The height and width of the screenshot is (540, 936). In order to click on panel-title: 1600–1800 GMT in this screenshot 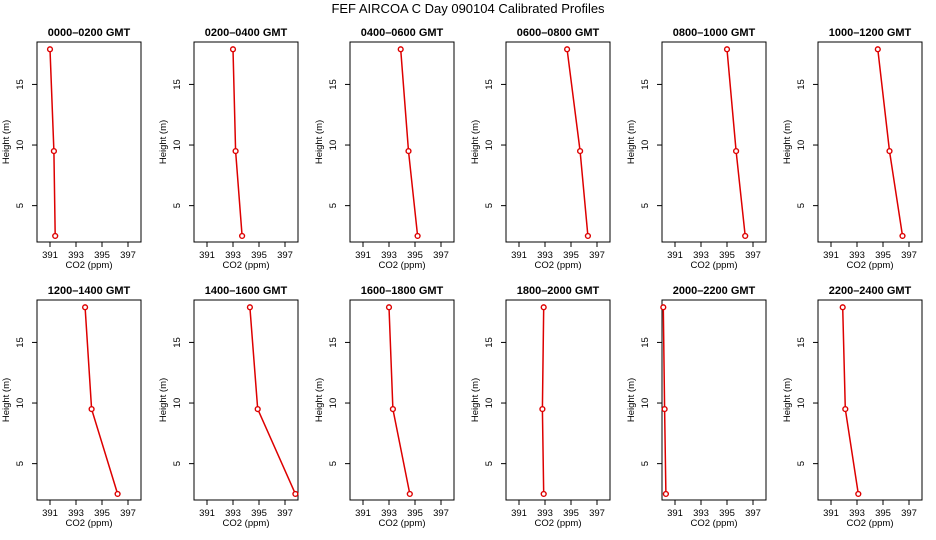, I will do `click(402, 291)`.